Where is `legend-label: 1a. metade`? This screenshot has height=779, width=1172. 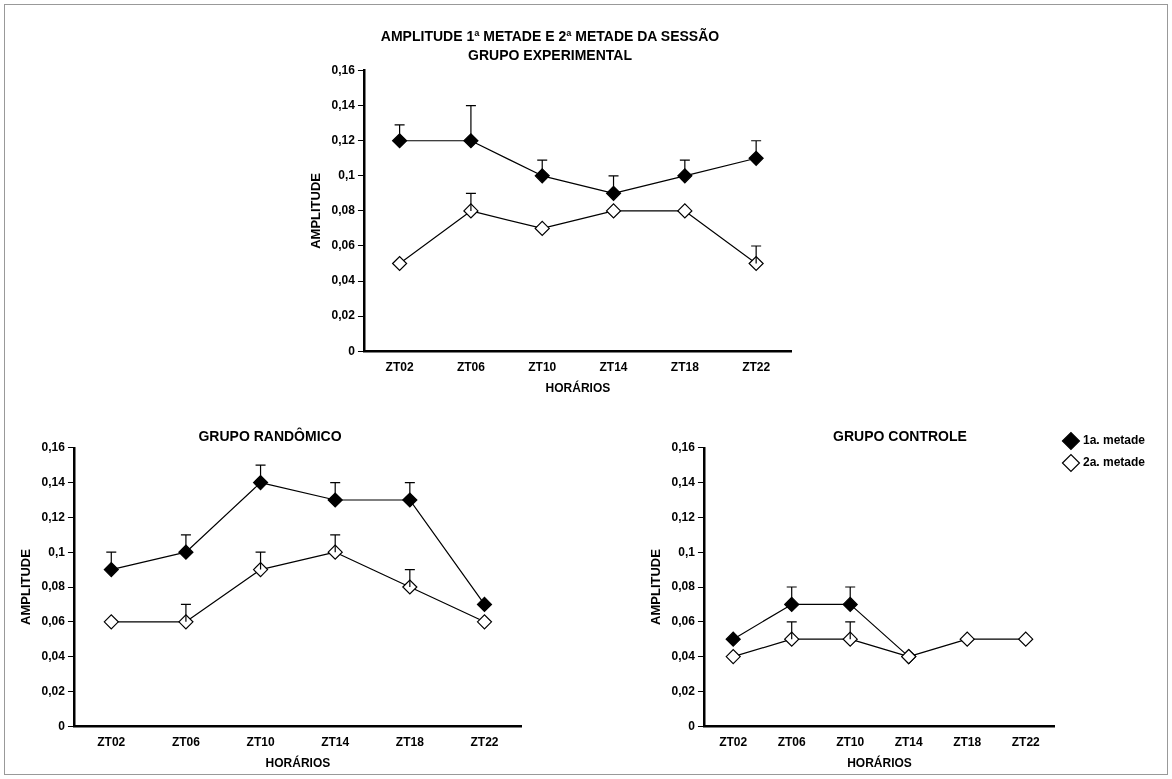 legend-label: 1a. metade is located at coordinates (1114, 440).